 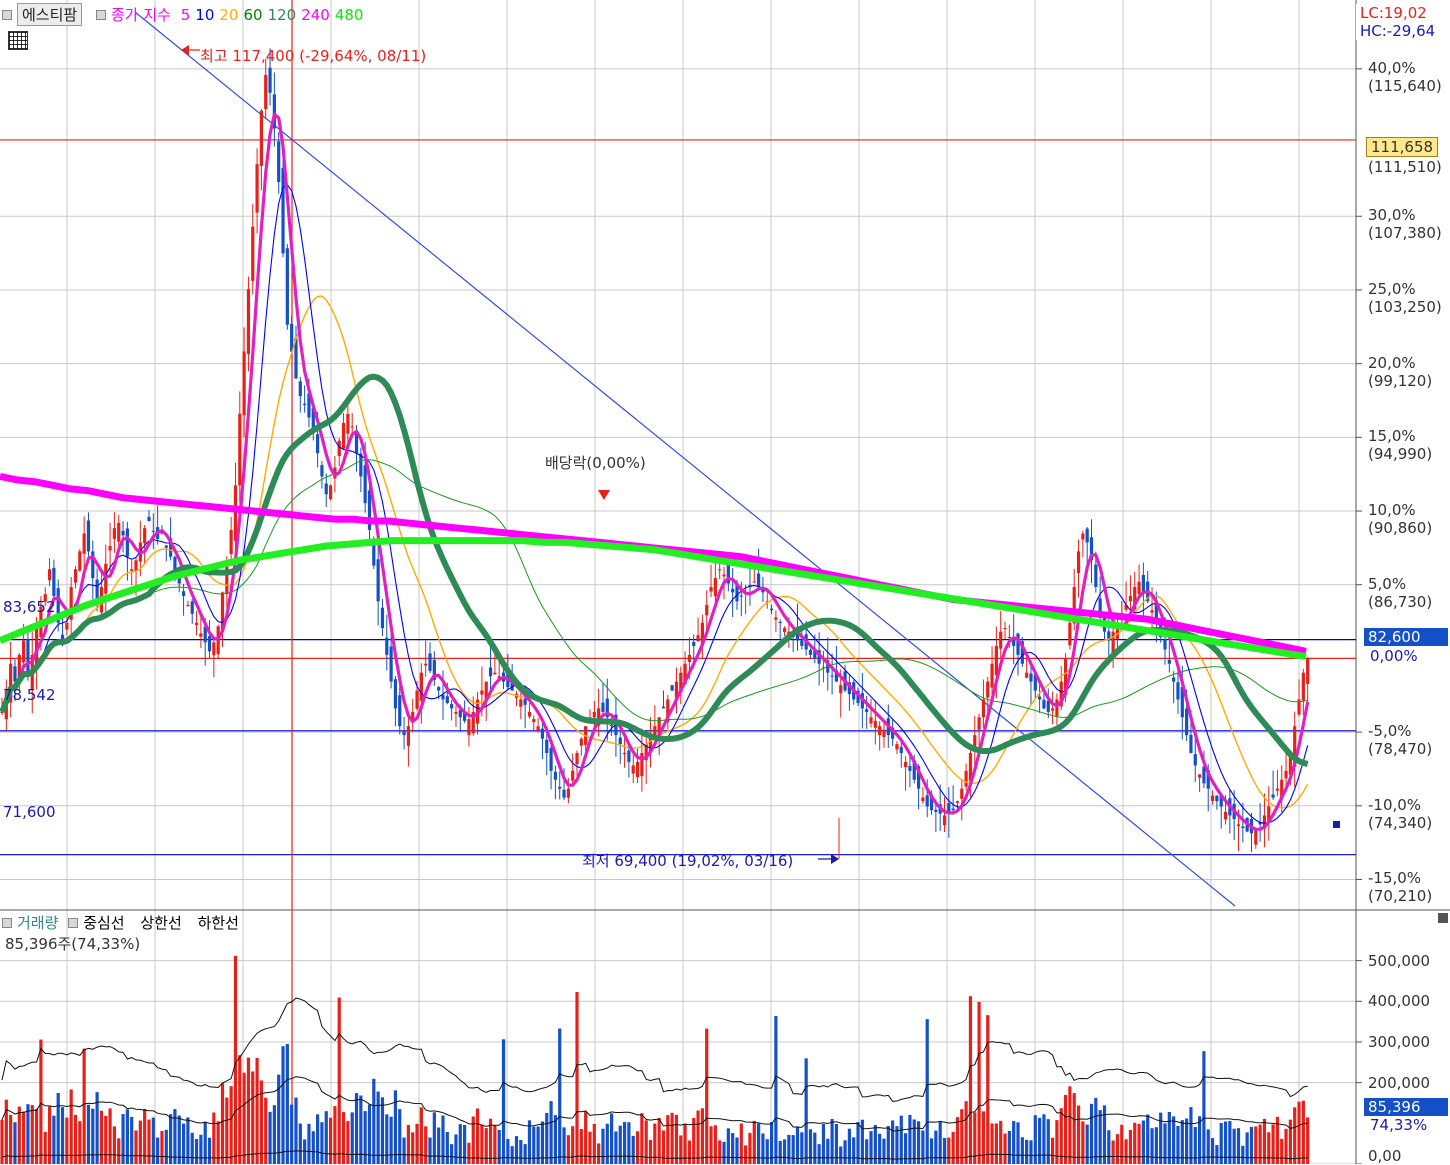 What do you see at coordinates (1400, 454) in the screenshot?
I see `price-axis-price: (94,990)` at bounding box center [1400, 454].